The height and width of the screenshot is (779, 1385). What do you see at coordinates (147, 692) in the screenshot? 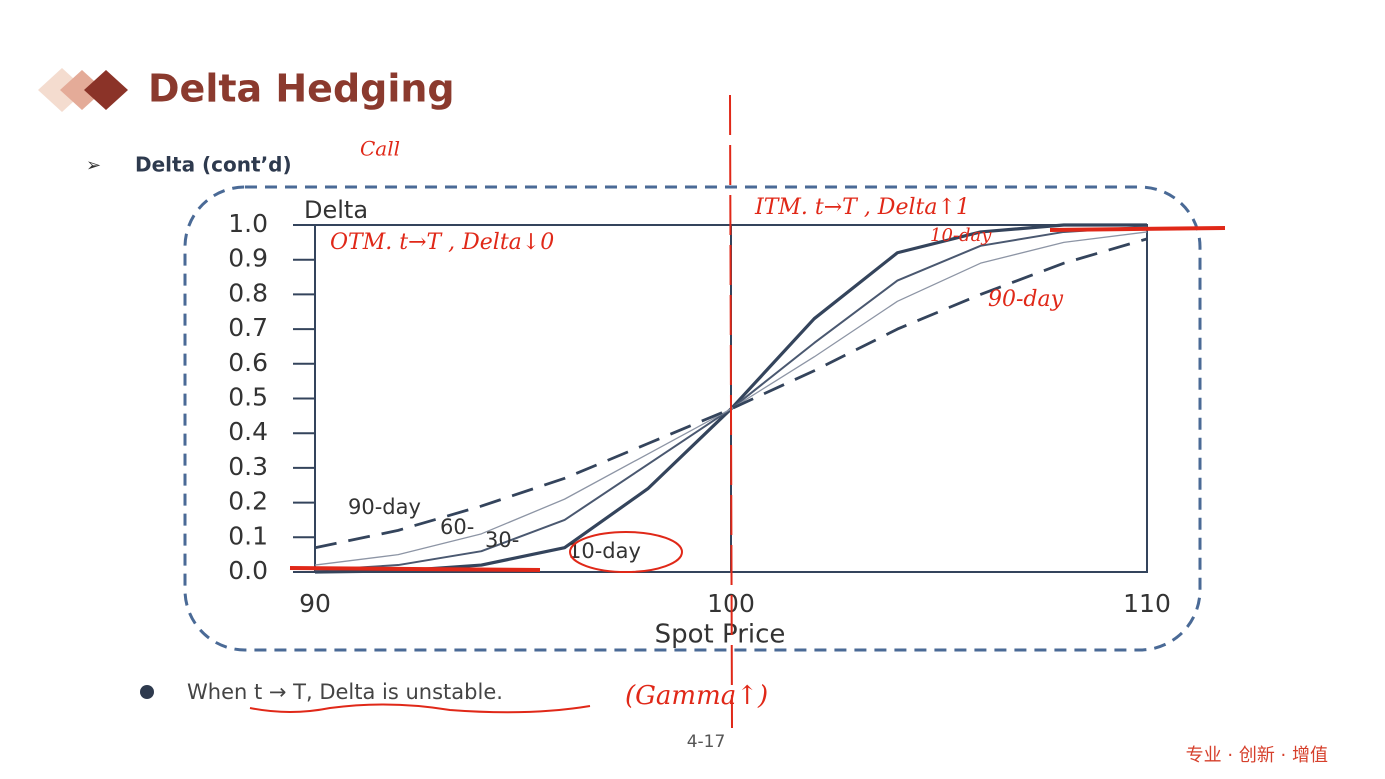
I see `bullet-dot` at bounding box center [147, 692].